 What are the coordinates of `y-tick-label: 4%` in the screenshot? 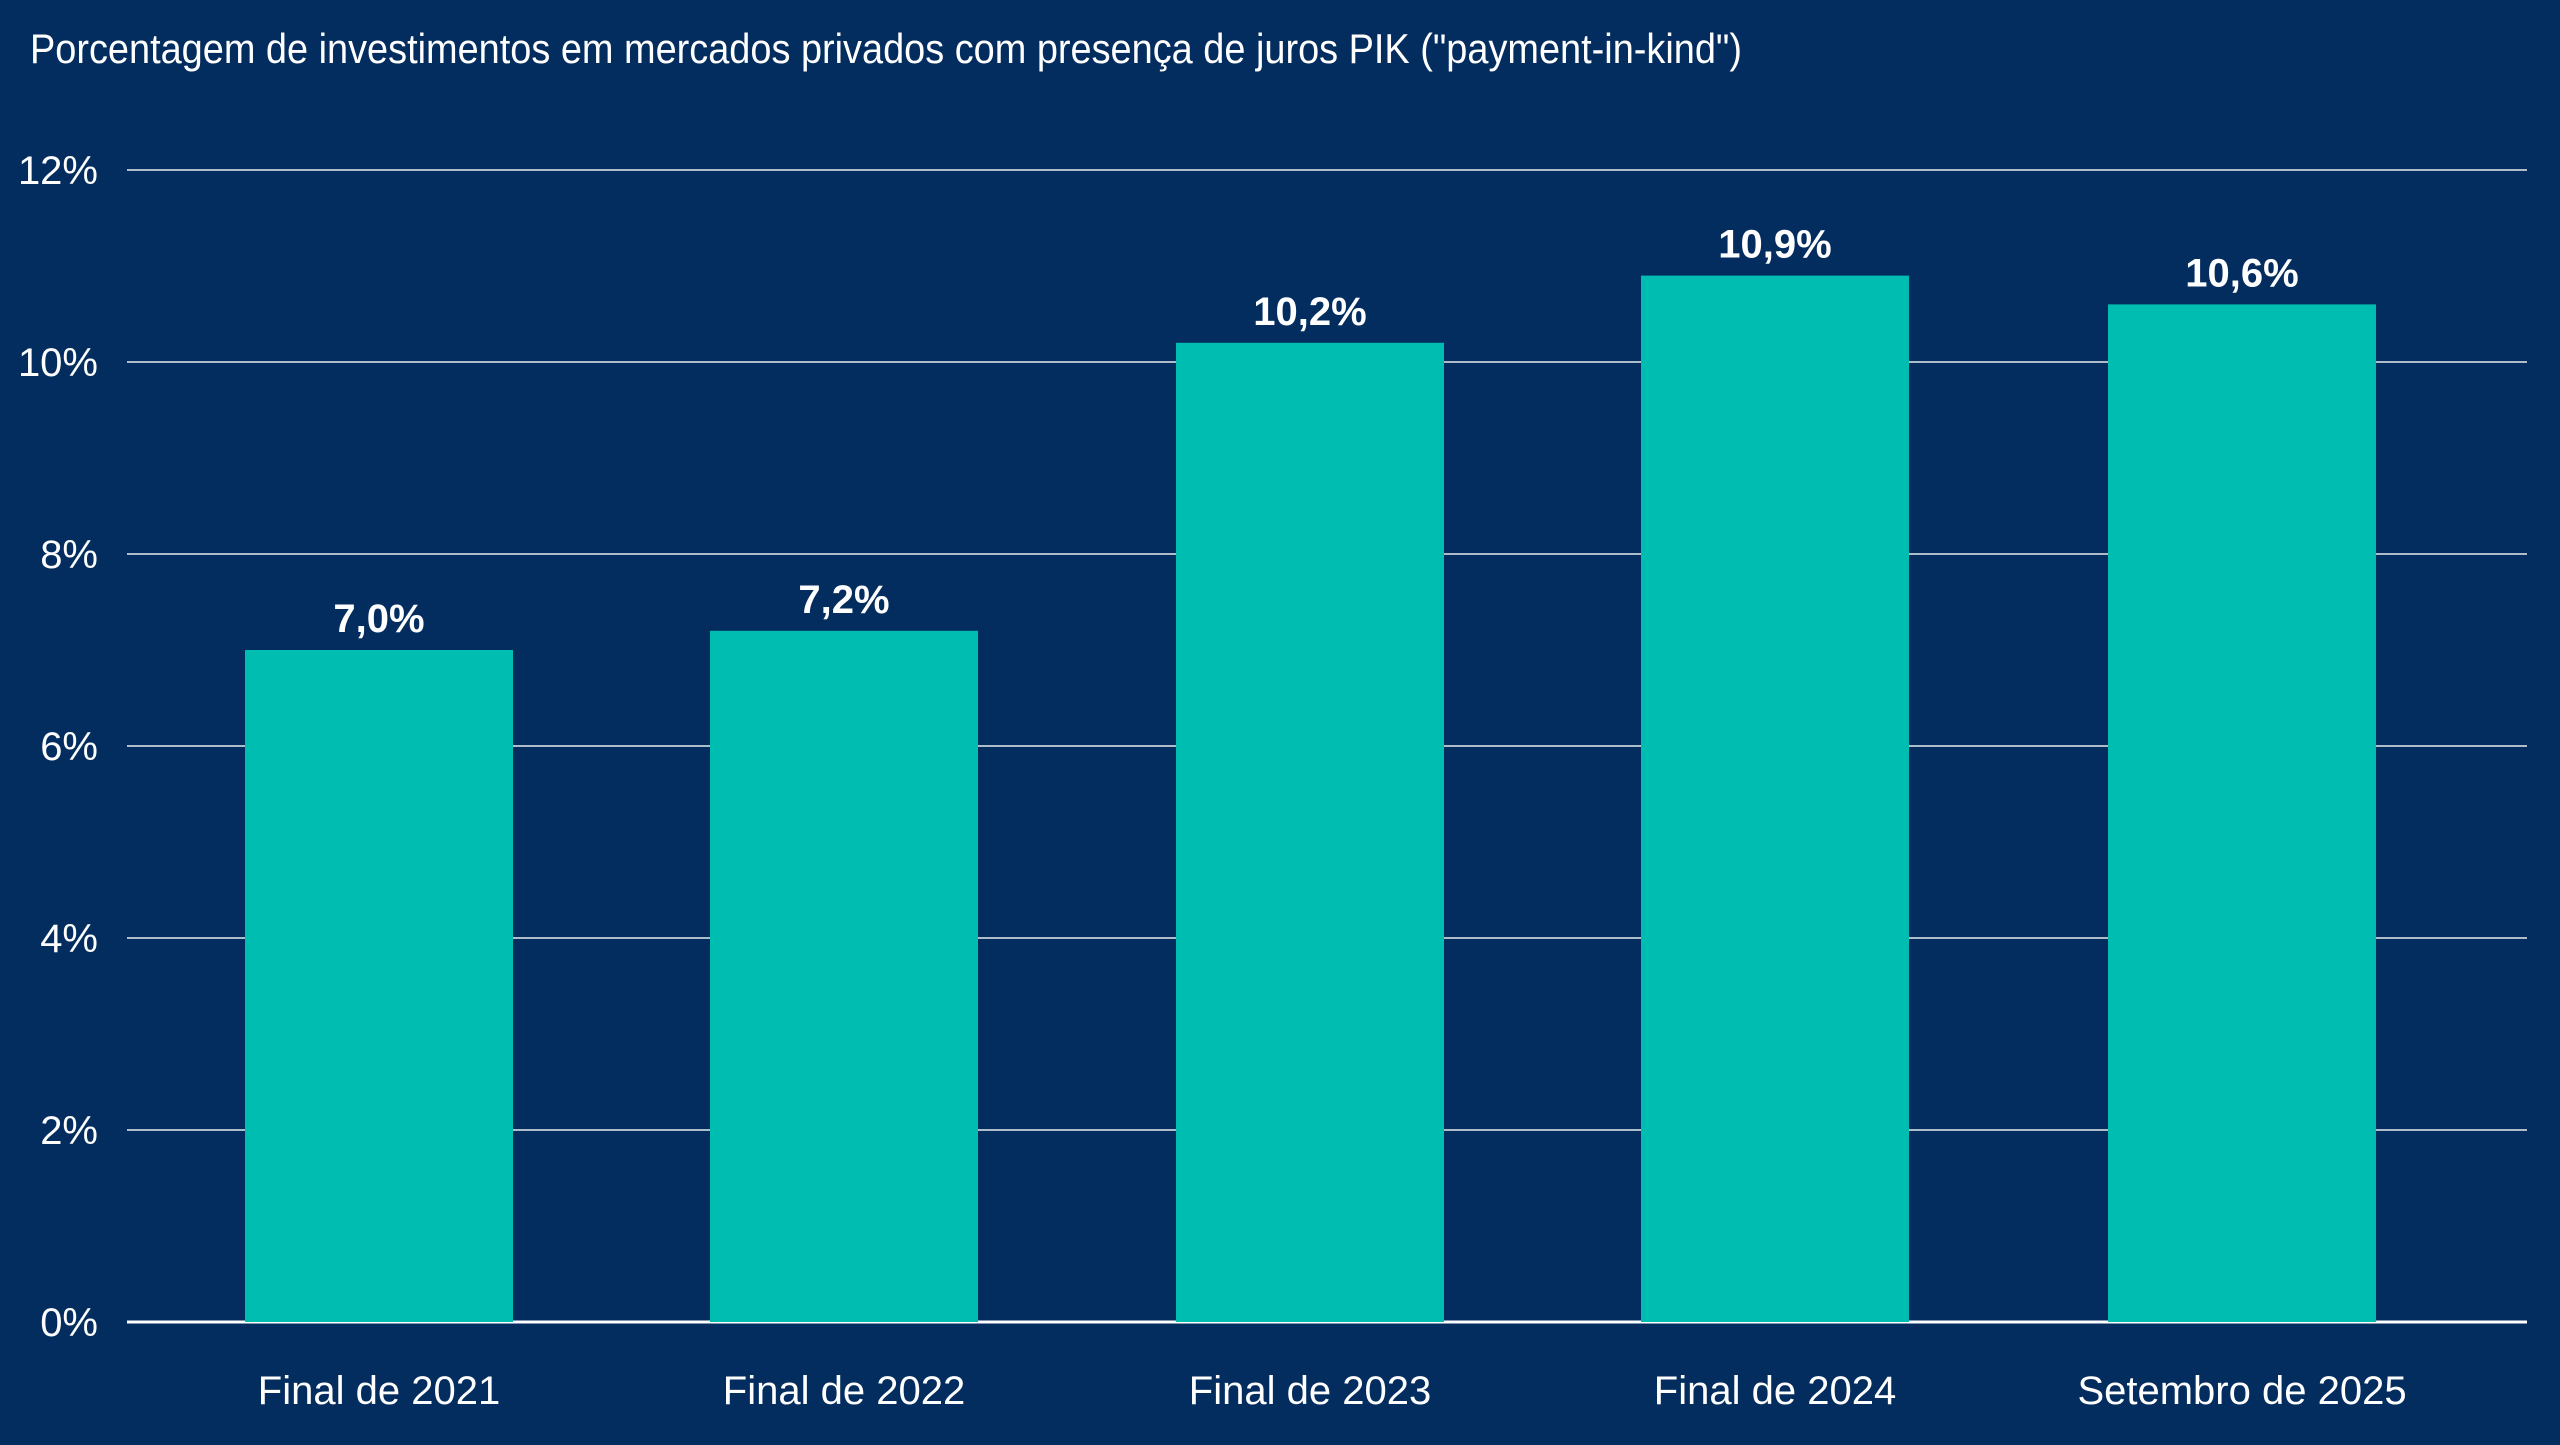 It's located at (69, 939).